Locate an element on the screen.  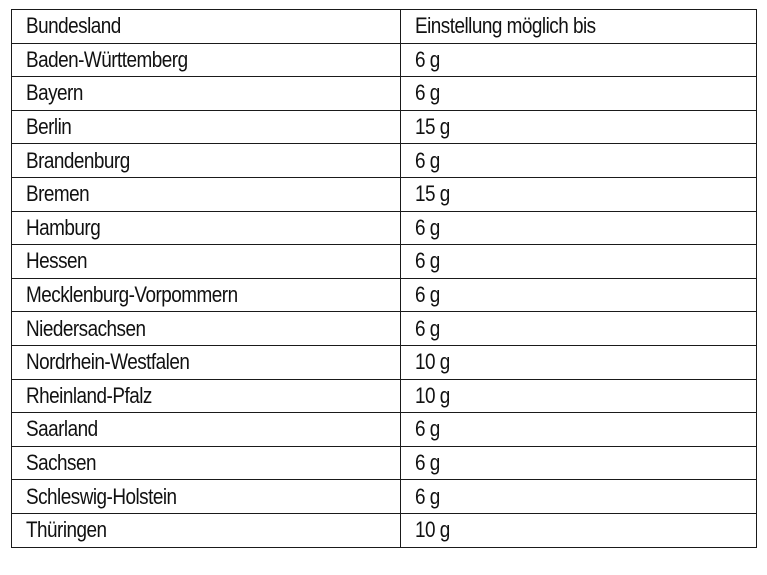
state-cell: Bayern is located at coordinates (206, 93).